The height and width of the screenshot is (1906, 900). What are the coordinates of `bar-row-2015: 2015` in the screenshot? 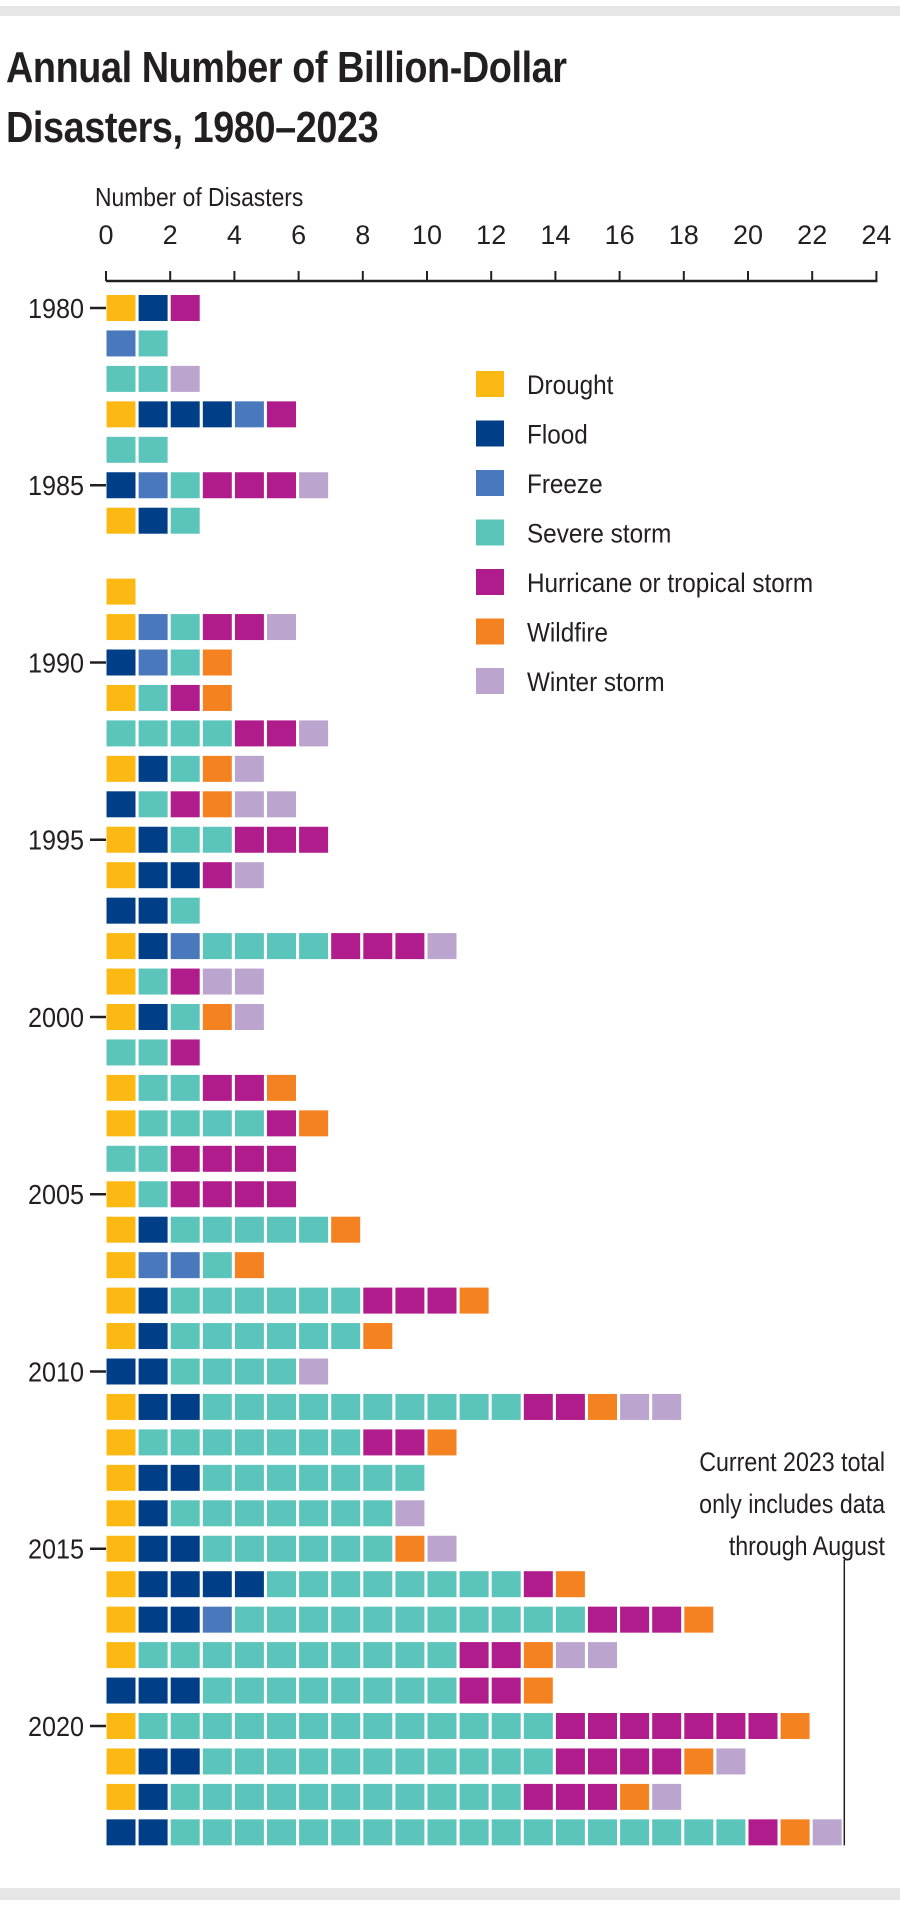 It's located at (242, 1550).